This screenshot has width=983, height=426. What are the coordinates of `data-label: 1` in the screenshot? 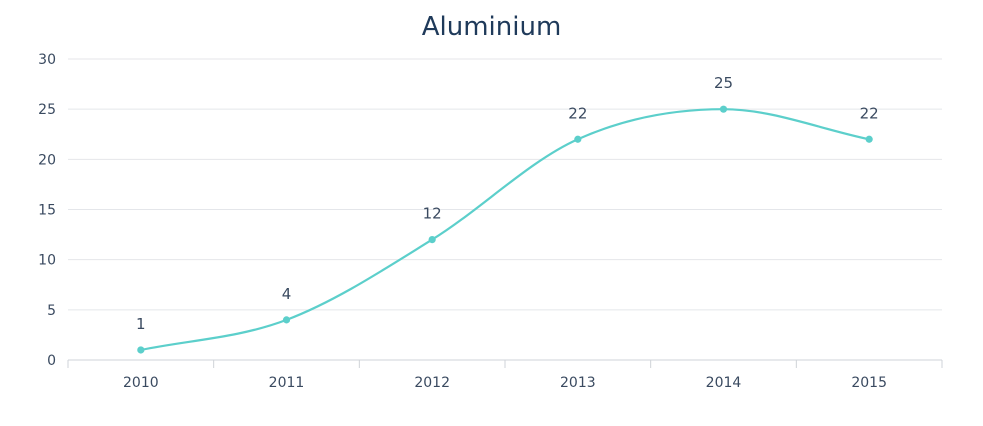 It's located at (141, 324).